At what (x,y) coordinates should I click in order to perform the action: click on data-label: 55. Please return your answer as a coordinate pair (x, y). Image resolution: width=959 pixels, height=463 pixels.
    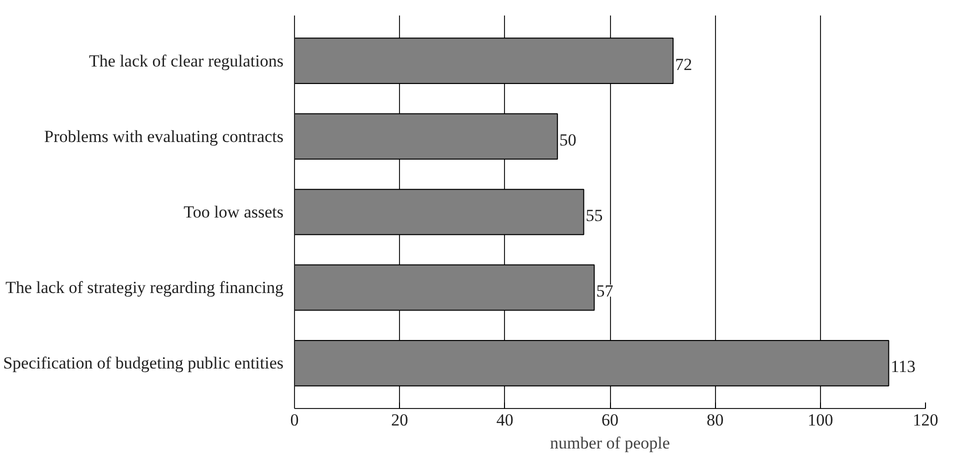
    Looking at the image, I should click on (594, 215).